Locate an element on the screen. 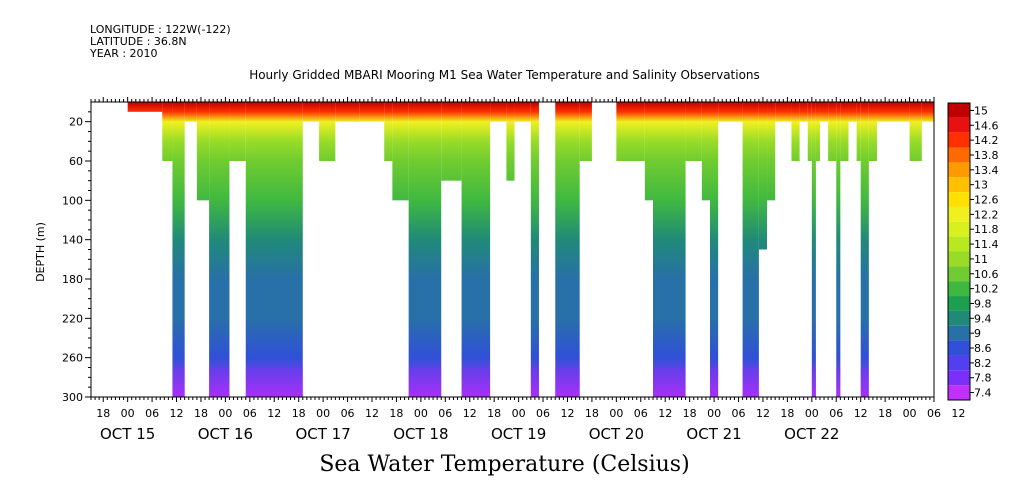 The height and width of the screenshot is (504, 1009). colorbar-label: 8.6 is located at coordinates (983, 348).